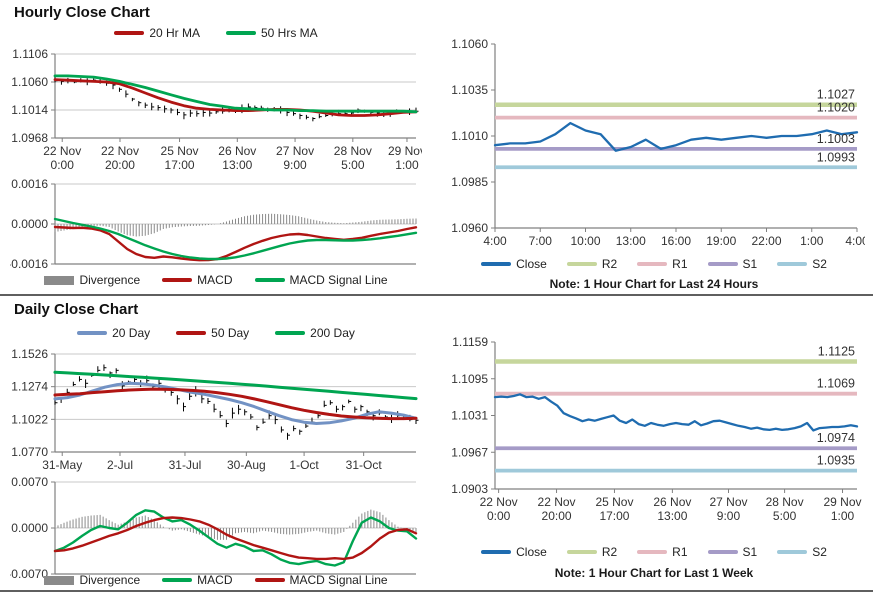  I want to click on svg-text: 1.1526, so click(29, 354).